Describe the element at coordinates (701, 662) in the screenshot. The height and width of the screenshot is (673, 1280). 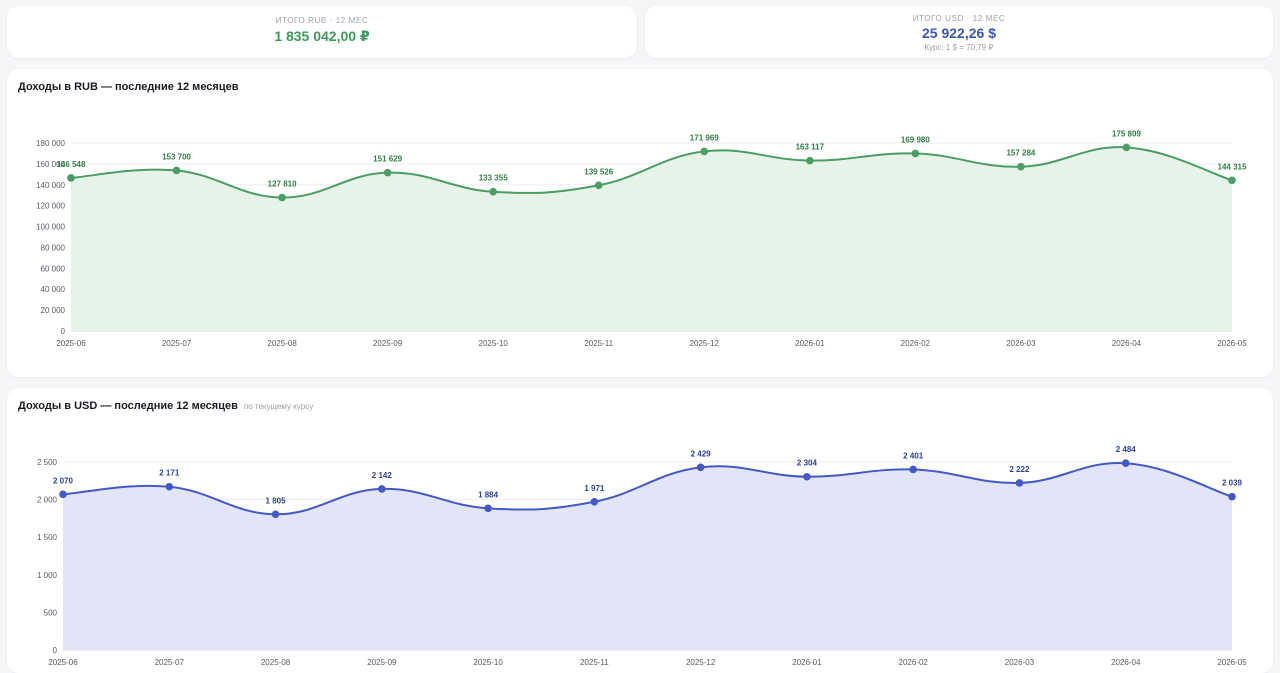
I see `usd-x-tick-label: 2025-12` at that location.